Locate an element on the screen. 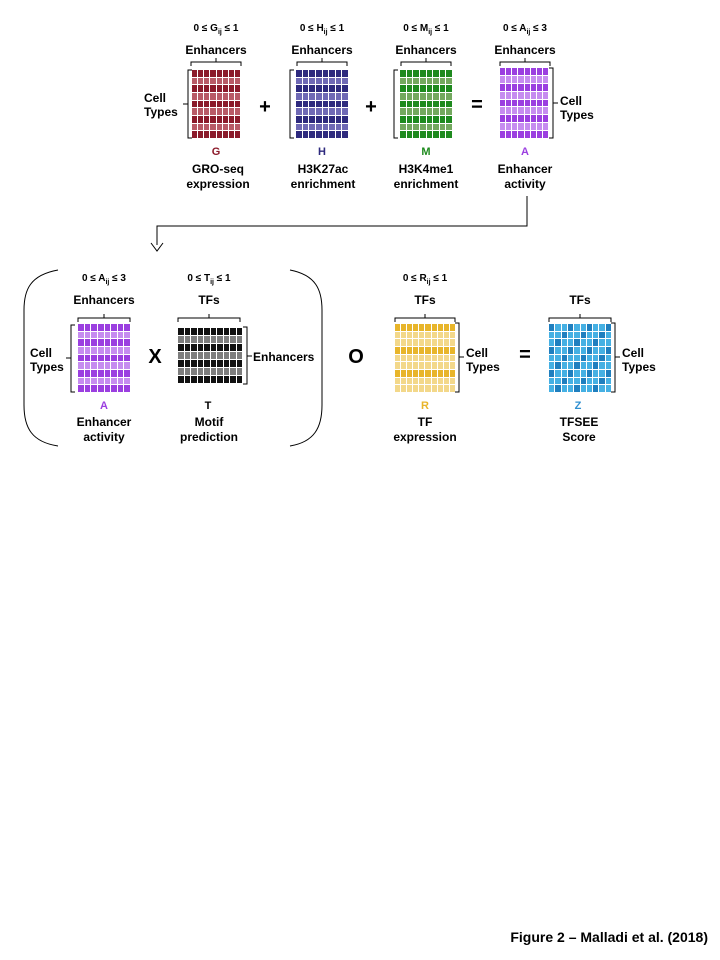 The height and width of the screenshot is (960, 720). g-enhancers-header: Enhancers is located at coordinates (216, 50).